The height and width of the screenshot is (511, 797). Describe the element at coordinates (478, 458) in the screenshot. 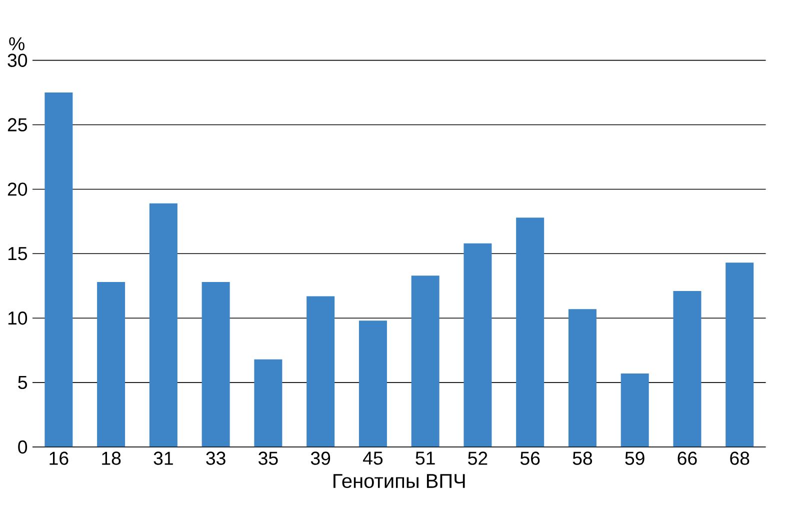

I see `x-tick-label: 52` at that location.